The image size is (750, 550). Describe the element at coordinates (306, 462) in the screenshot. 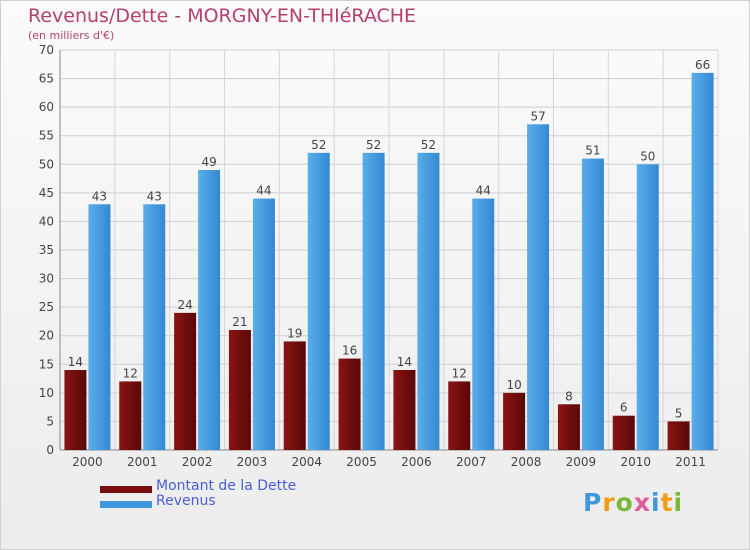

I see `x-tick-label: 2004` at that location.